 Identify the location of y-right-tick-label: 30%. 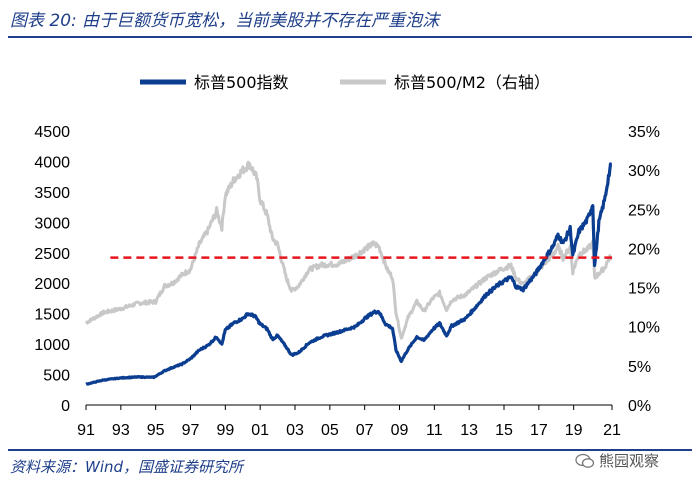
(644, 171).